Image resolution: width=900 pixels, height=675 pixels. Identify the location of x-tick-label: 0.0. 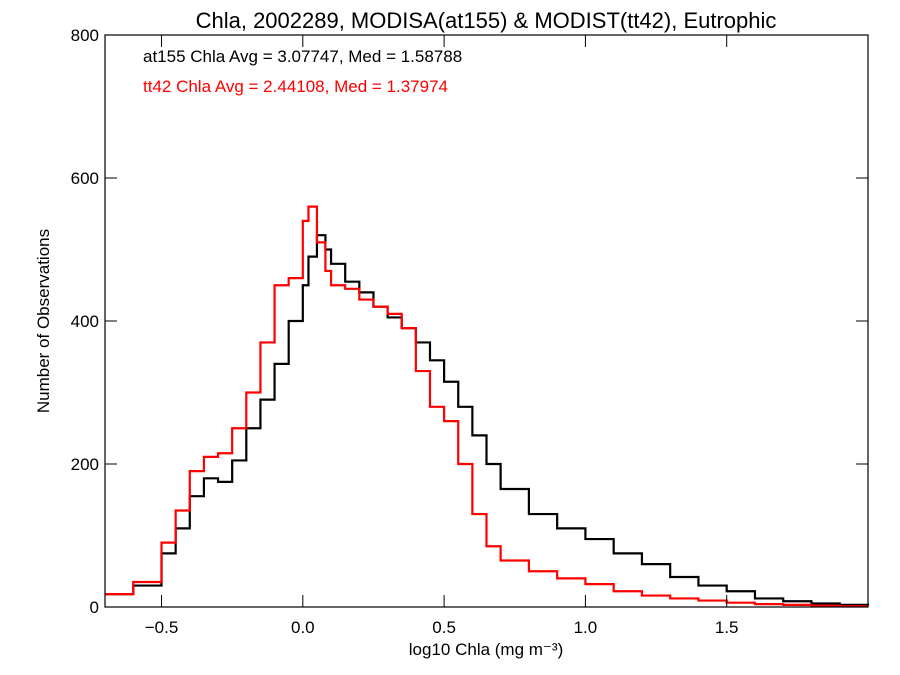
(303, 627).